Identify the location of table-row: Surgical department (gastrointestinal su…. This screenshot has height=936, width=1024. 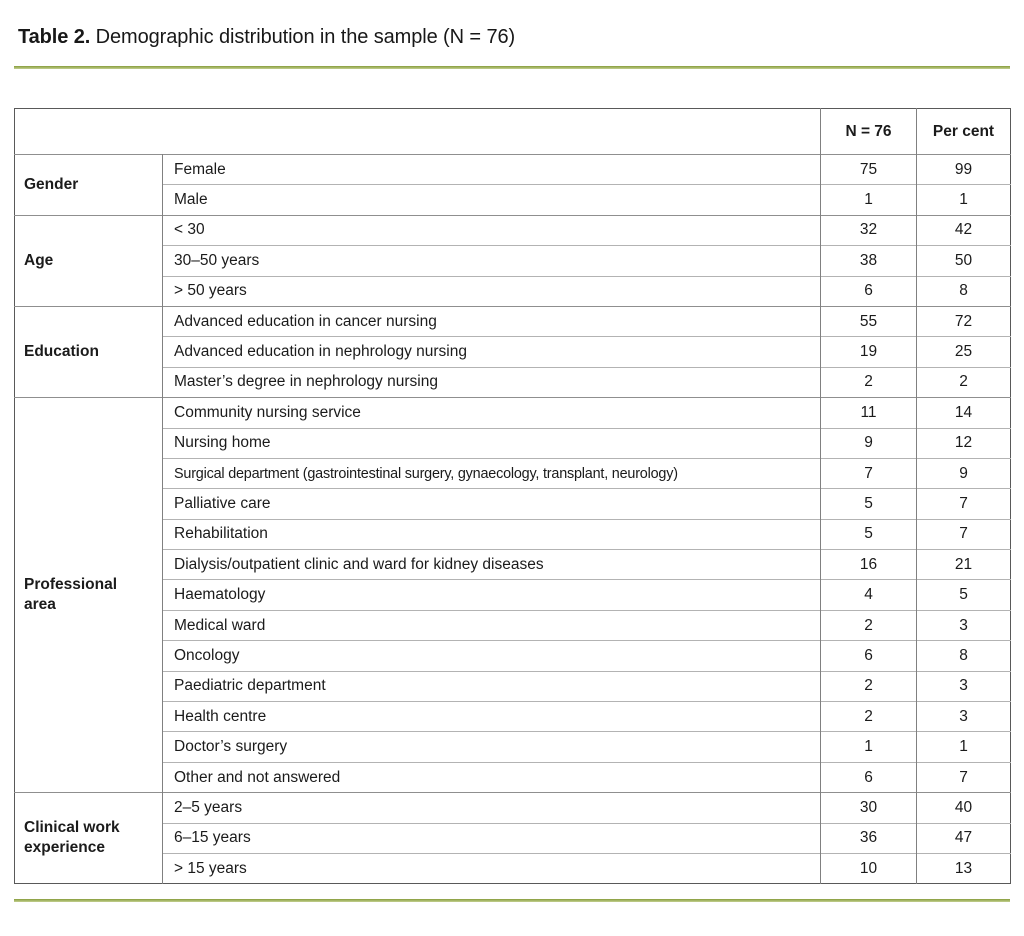
(513, 473).